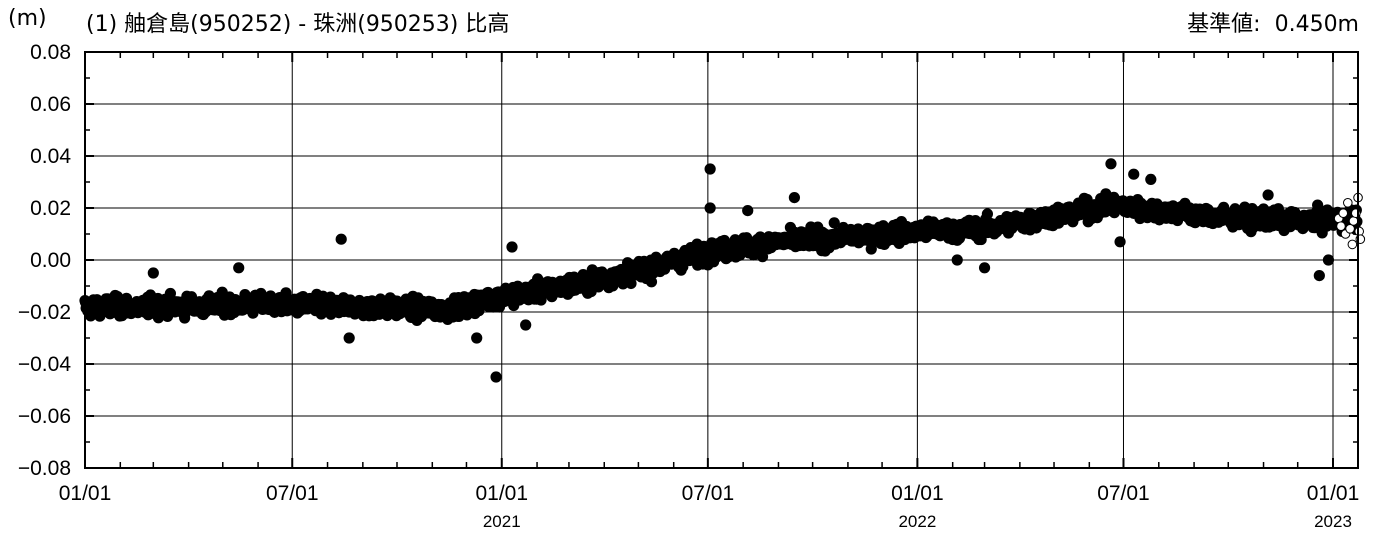 The image size is (1399, 533). Describe the element at coordinates (50, 156) in the screenshot. I see `y-tick-label: 0.04` at that location.